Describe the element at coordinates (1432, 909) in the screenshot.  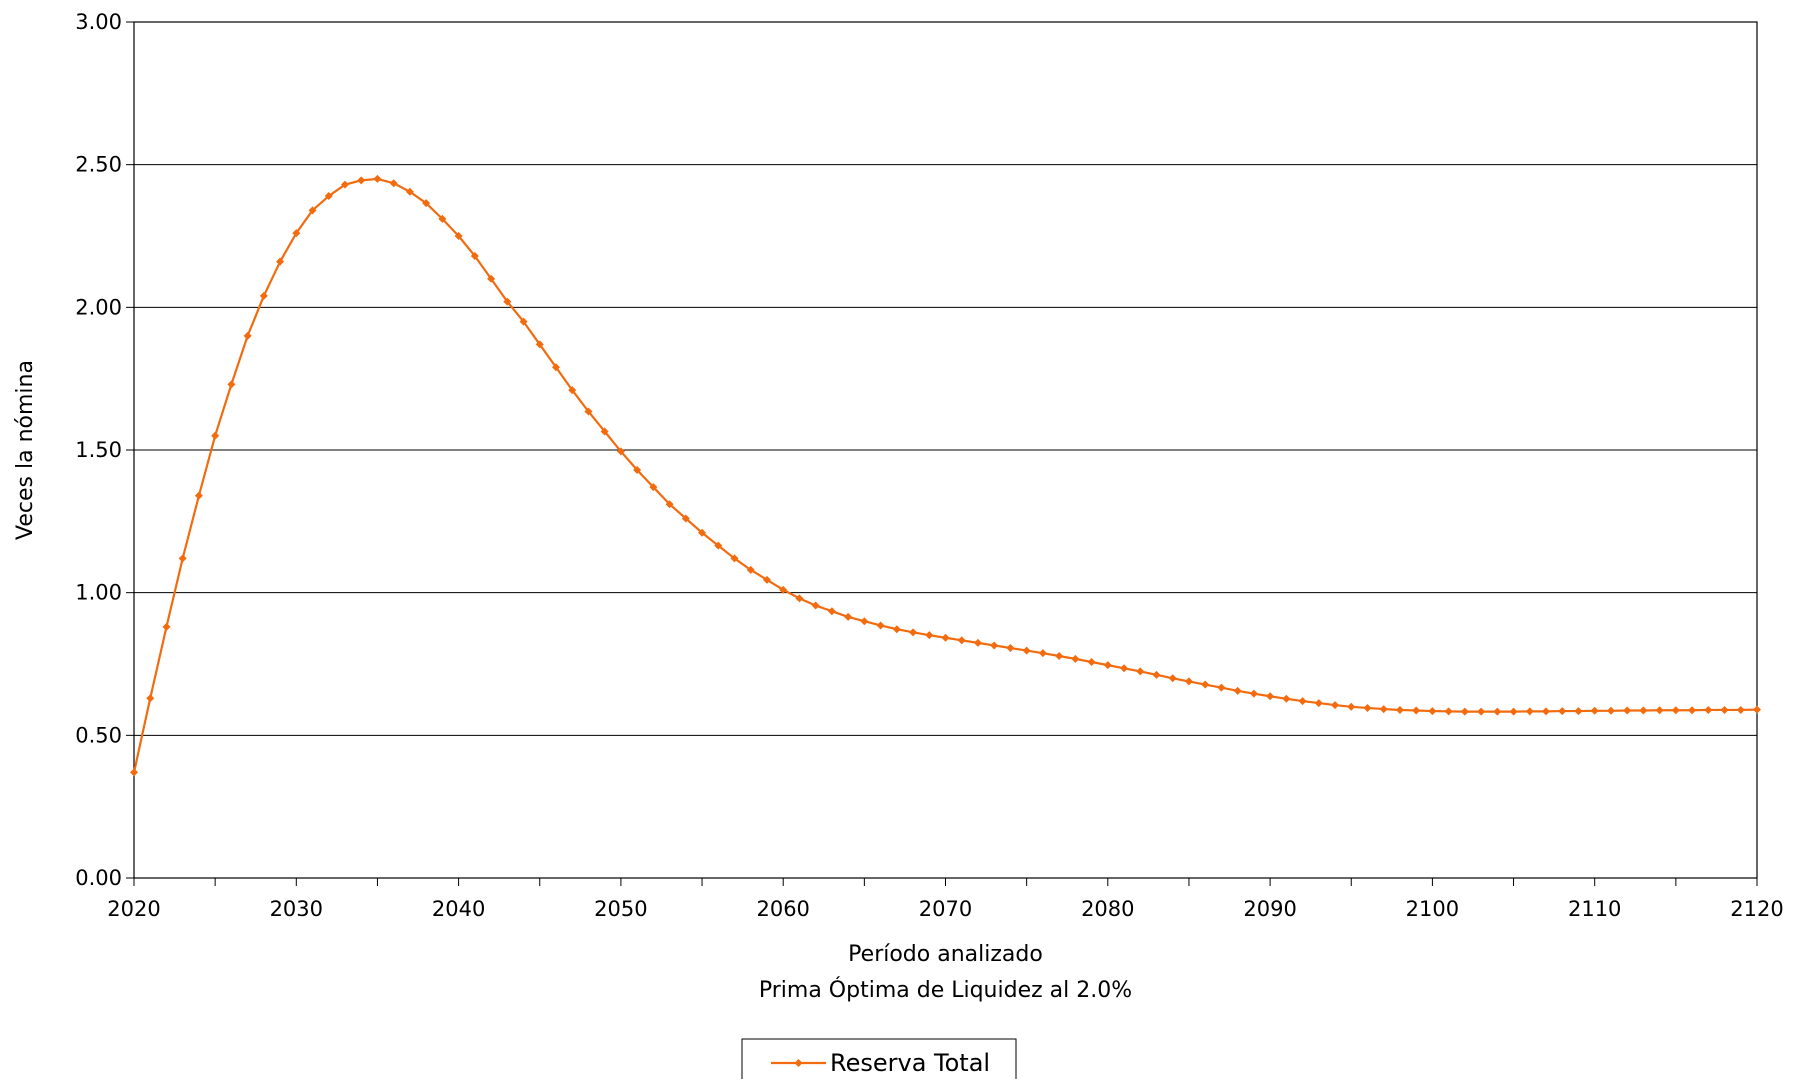
I see `x-tick-label: 2100` at that location.